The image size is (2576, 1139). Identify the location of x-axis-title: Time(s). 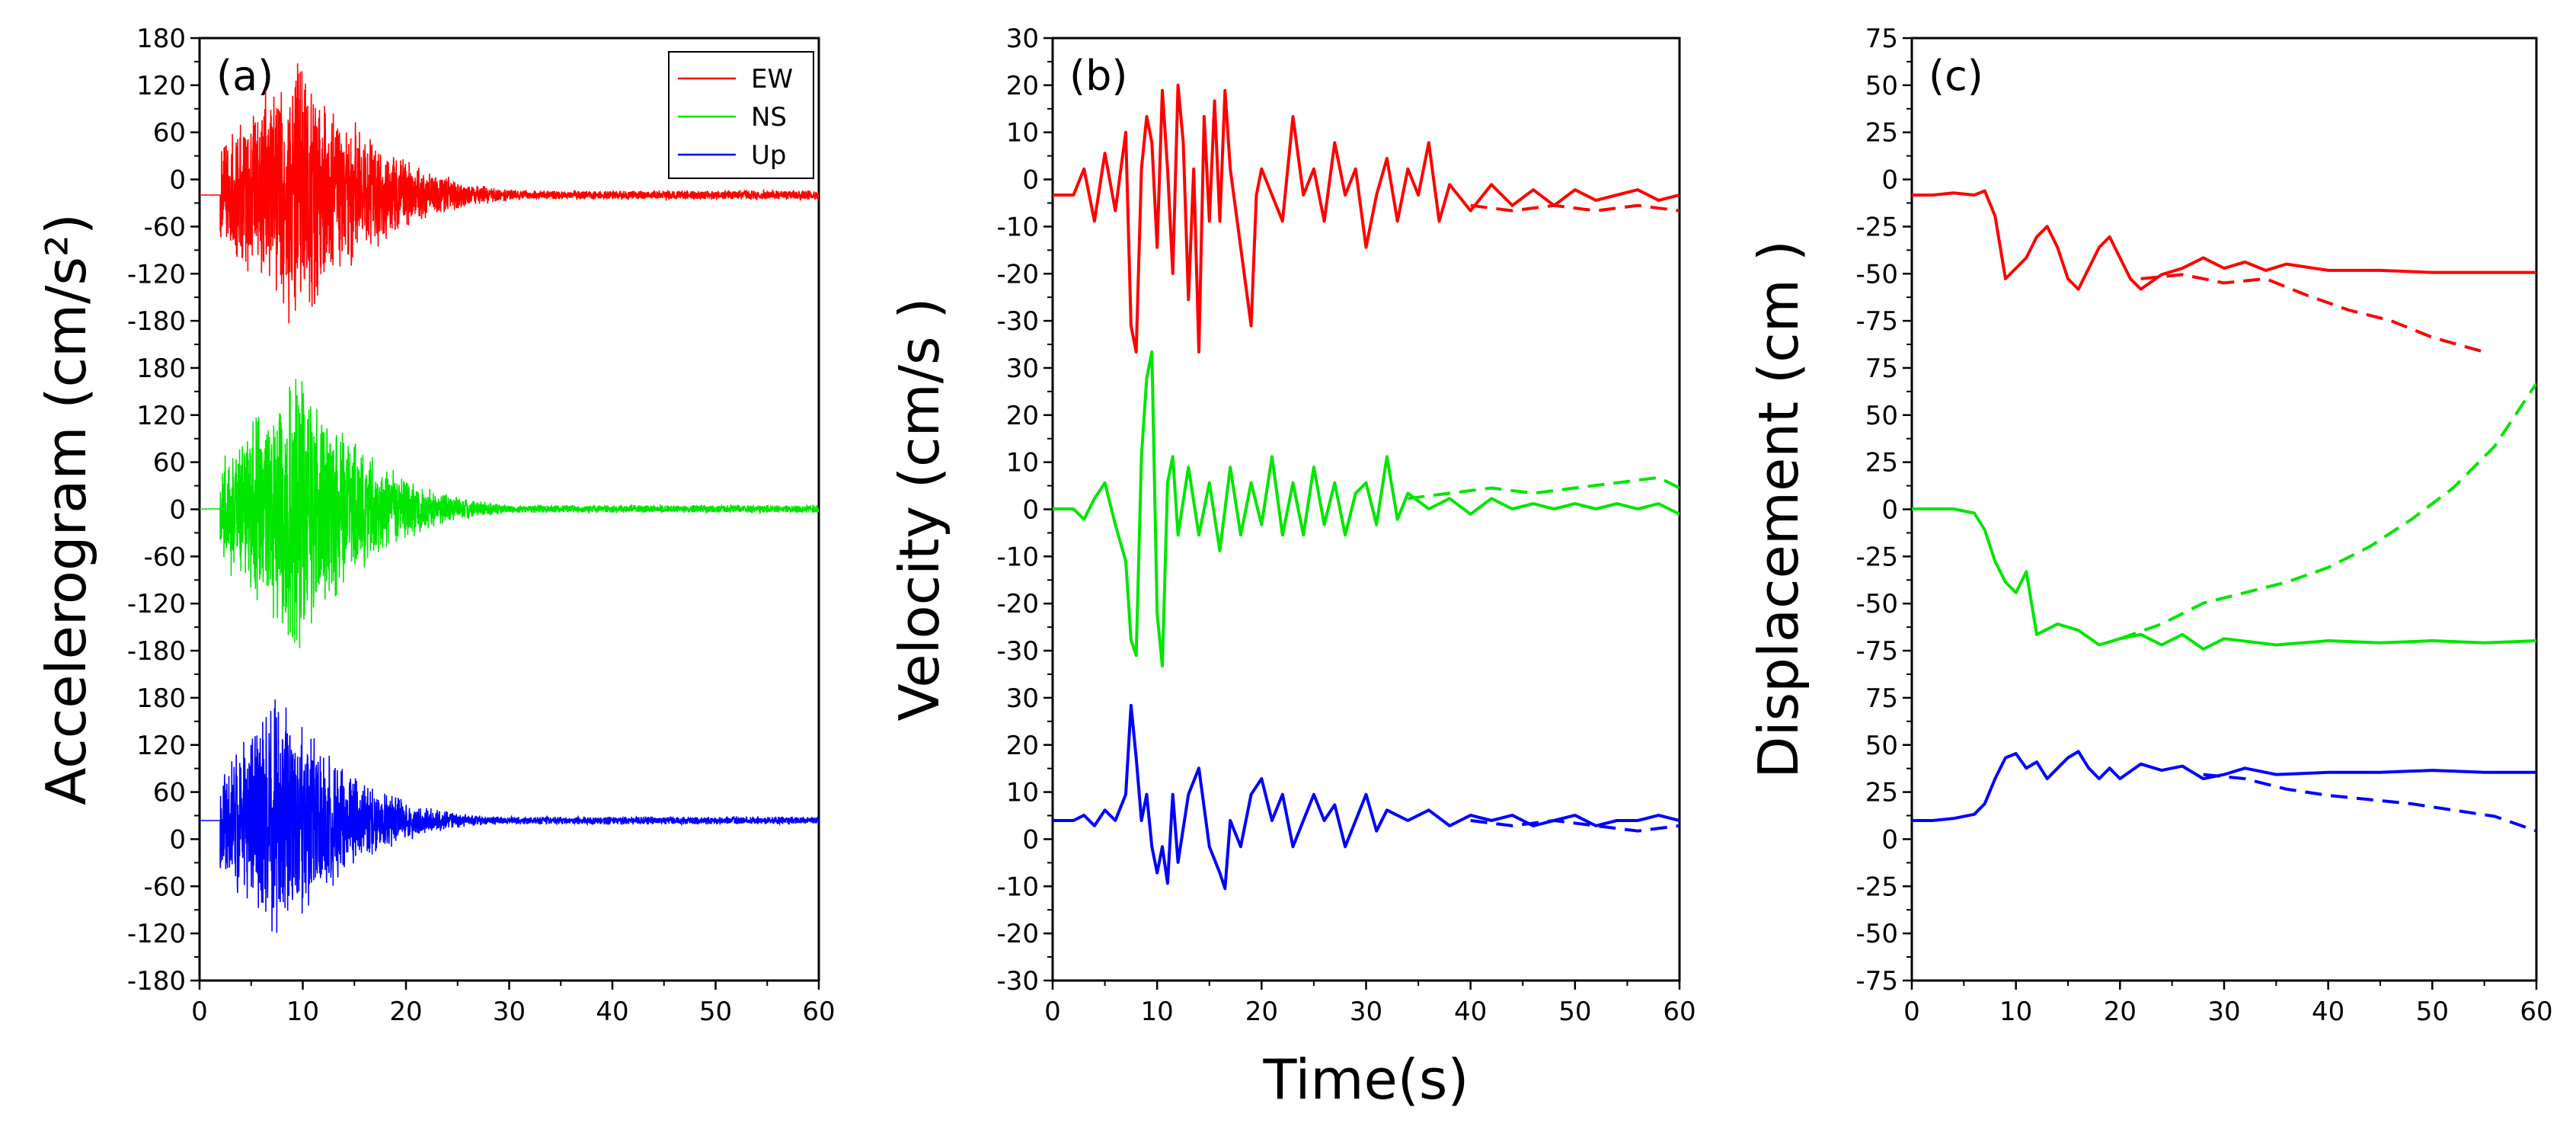
(1366, 1080).